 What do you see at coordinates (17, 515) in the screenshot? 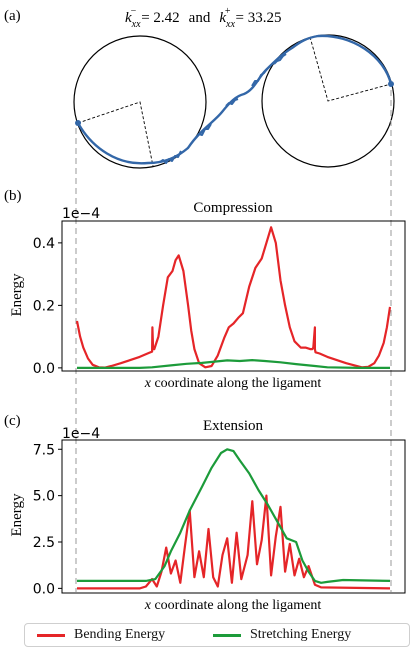
I see `extension-ylabel: Energy` at bounding box center [17, 515].